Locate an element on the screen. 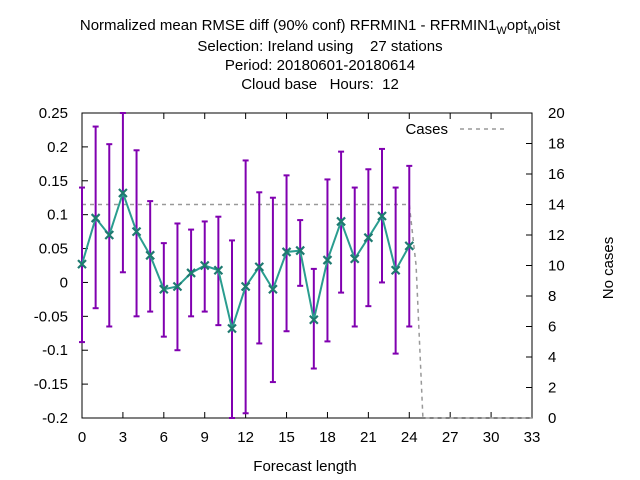 Image resolution: width=640 pixels, height=480 pixels. y2-tick-label: 6 is located at coordinates (552, 327).